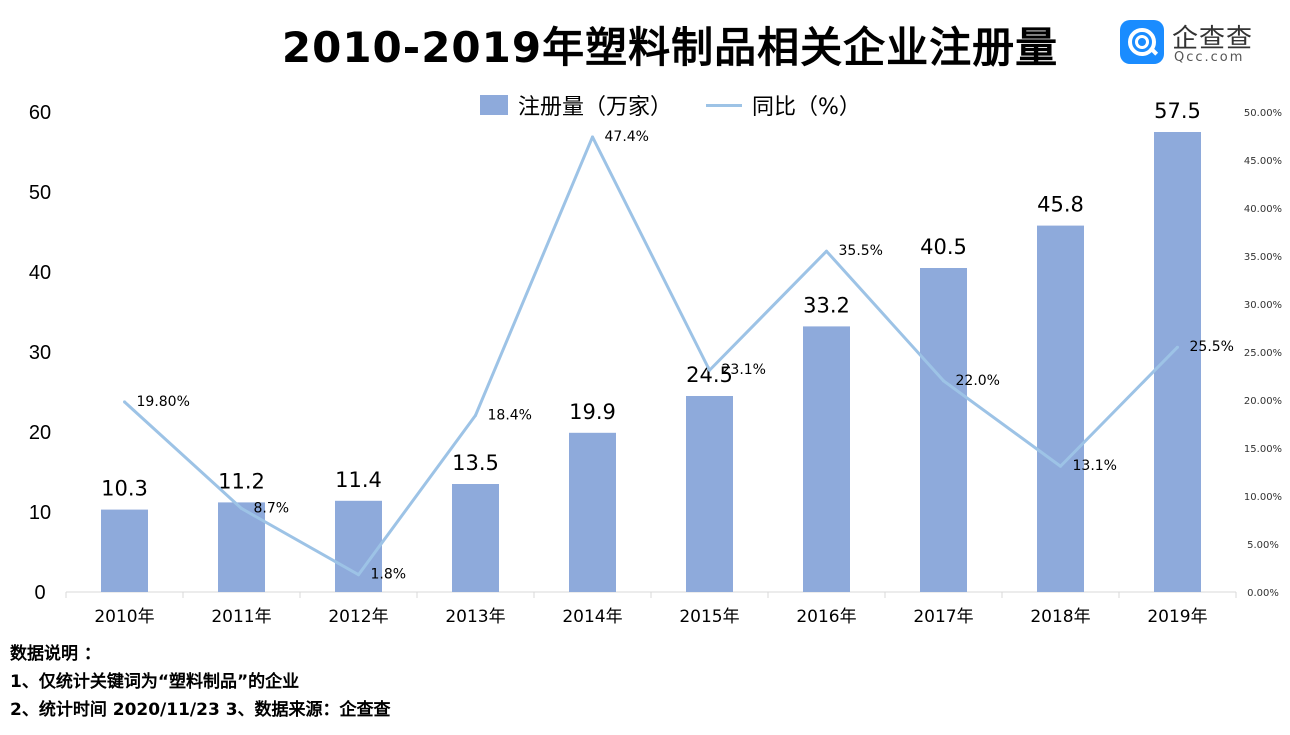 The height and width of the screenshot is (735, 1290). I want to click on x-tick-label: 2016年, so click(826, 617).